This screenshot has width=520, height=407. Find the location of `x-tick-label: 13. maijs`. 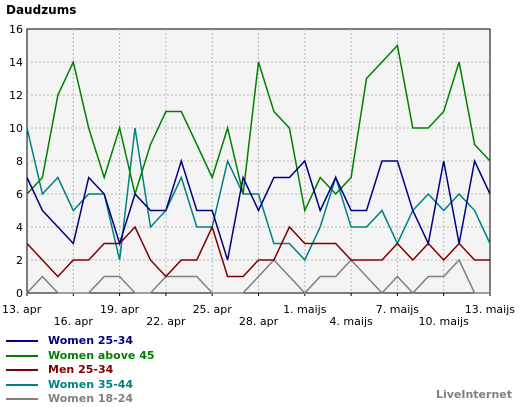

x-tick-label: 13. maijs is located at coordinates (490, 309).